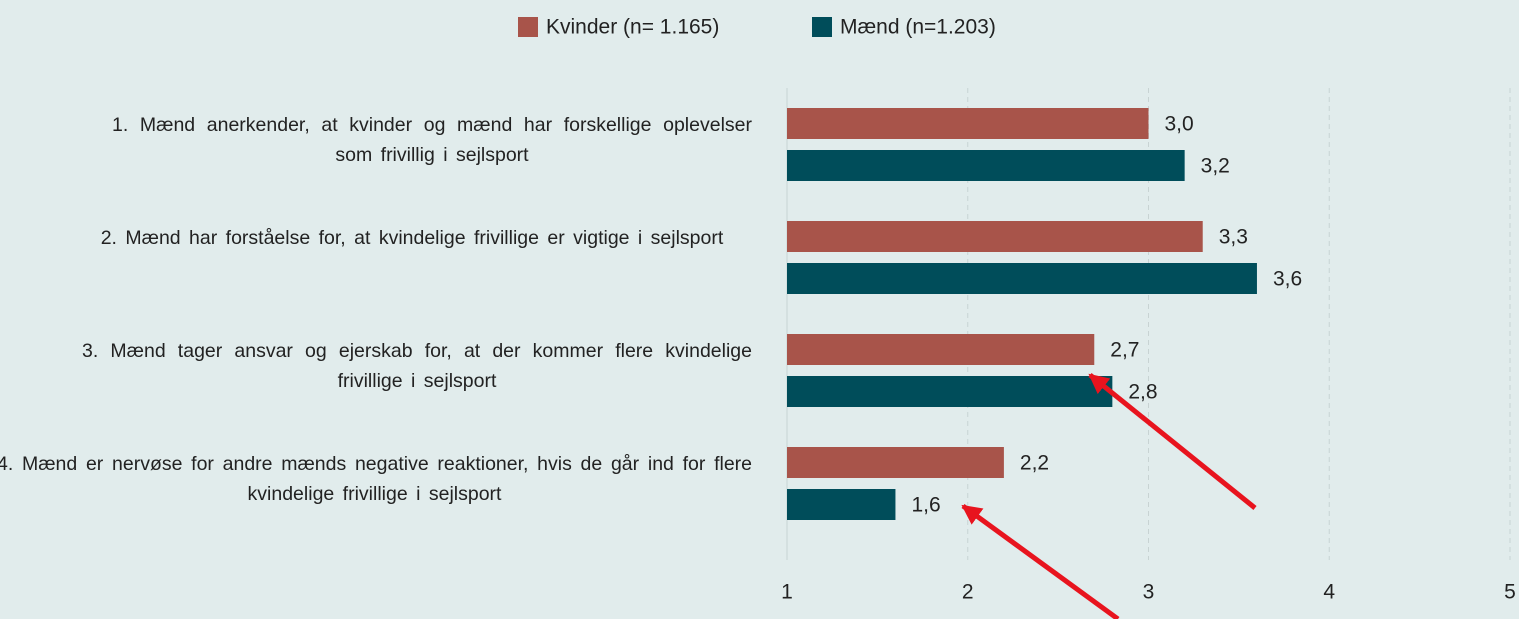  I want to click on x-tick-label: 4, so click(1329, 592).